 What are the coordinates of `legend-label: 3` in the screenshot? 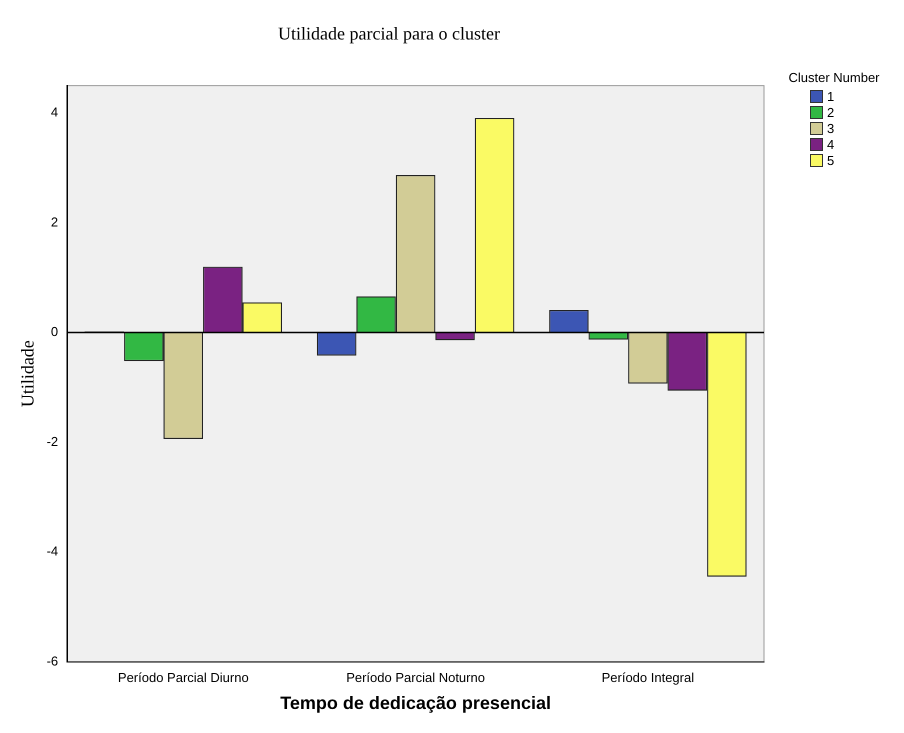 It's located at (830, 128).